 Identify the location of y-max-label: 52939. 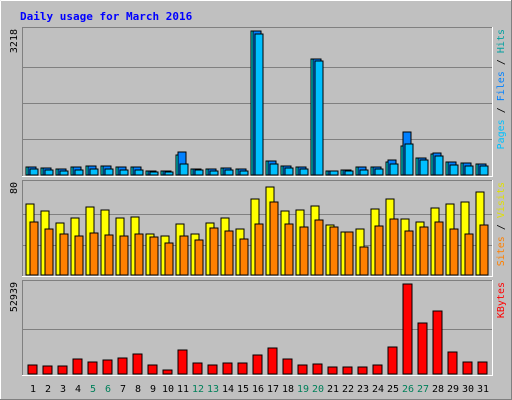
(14, 297).